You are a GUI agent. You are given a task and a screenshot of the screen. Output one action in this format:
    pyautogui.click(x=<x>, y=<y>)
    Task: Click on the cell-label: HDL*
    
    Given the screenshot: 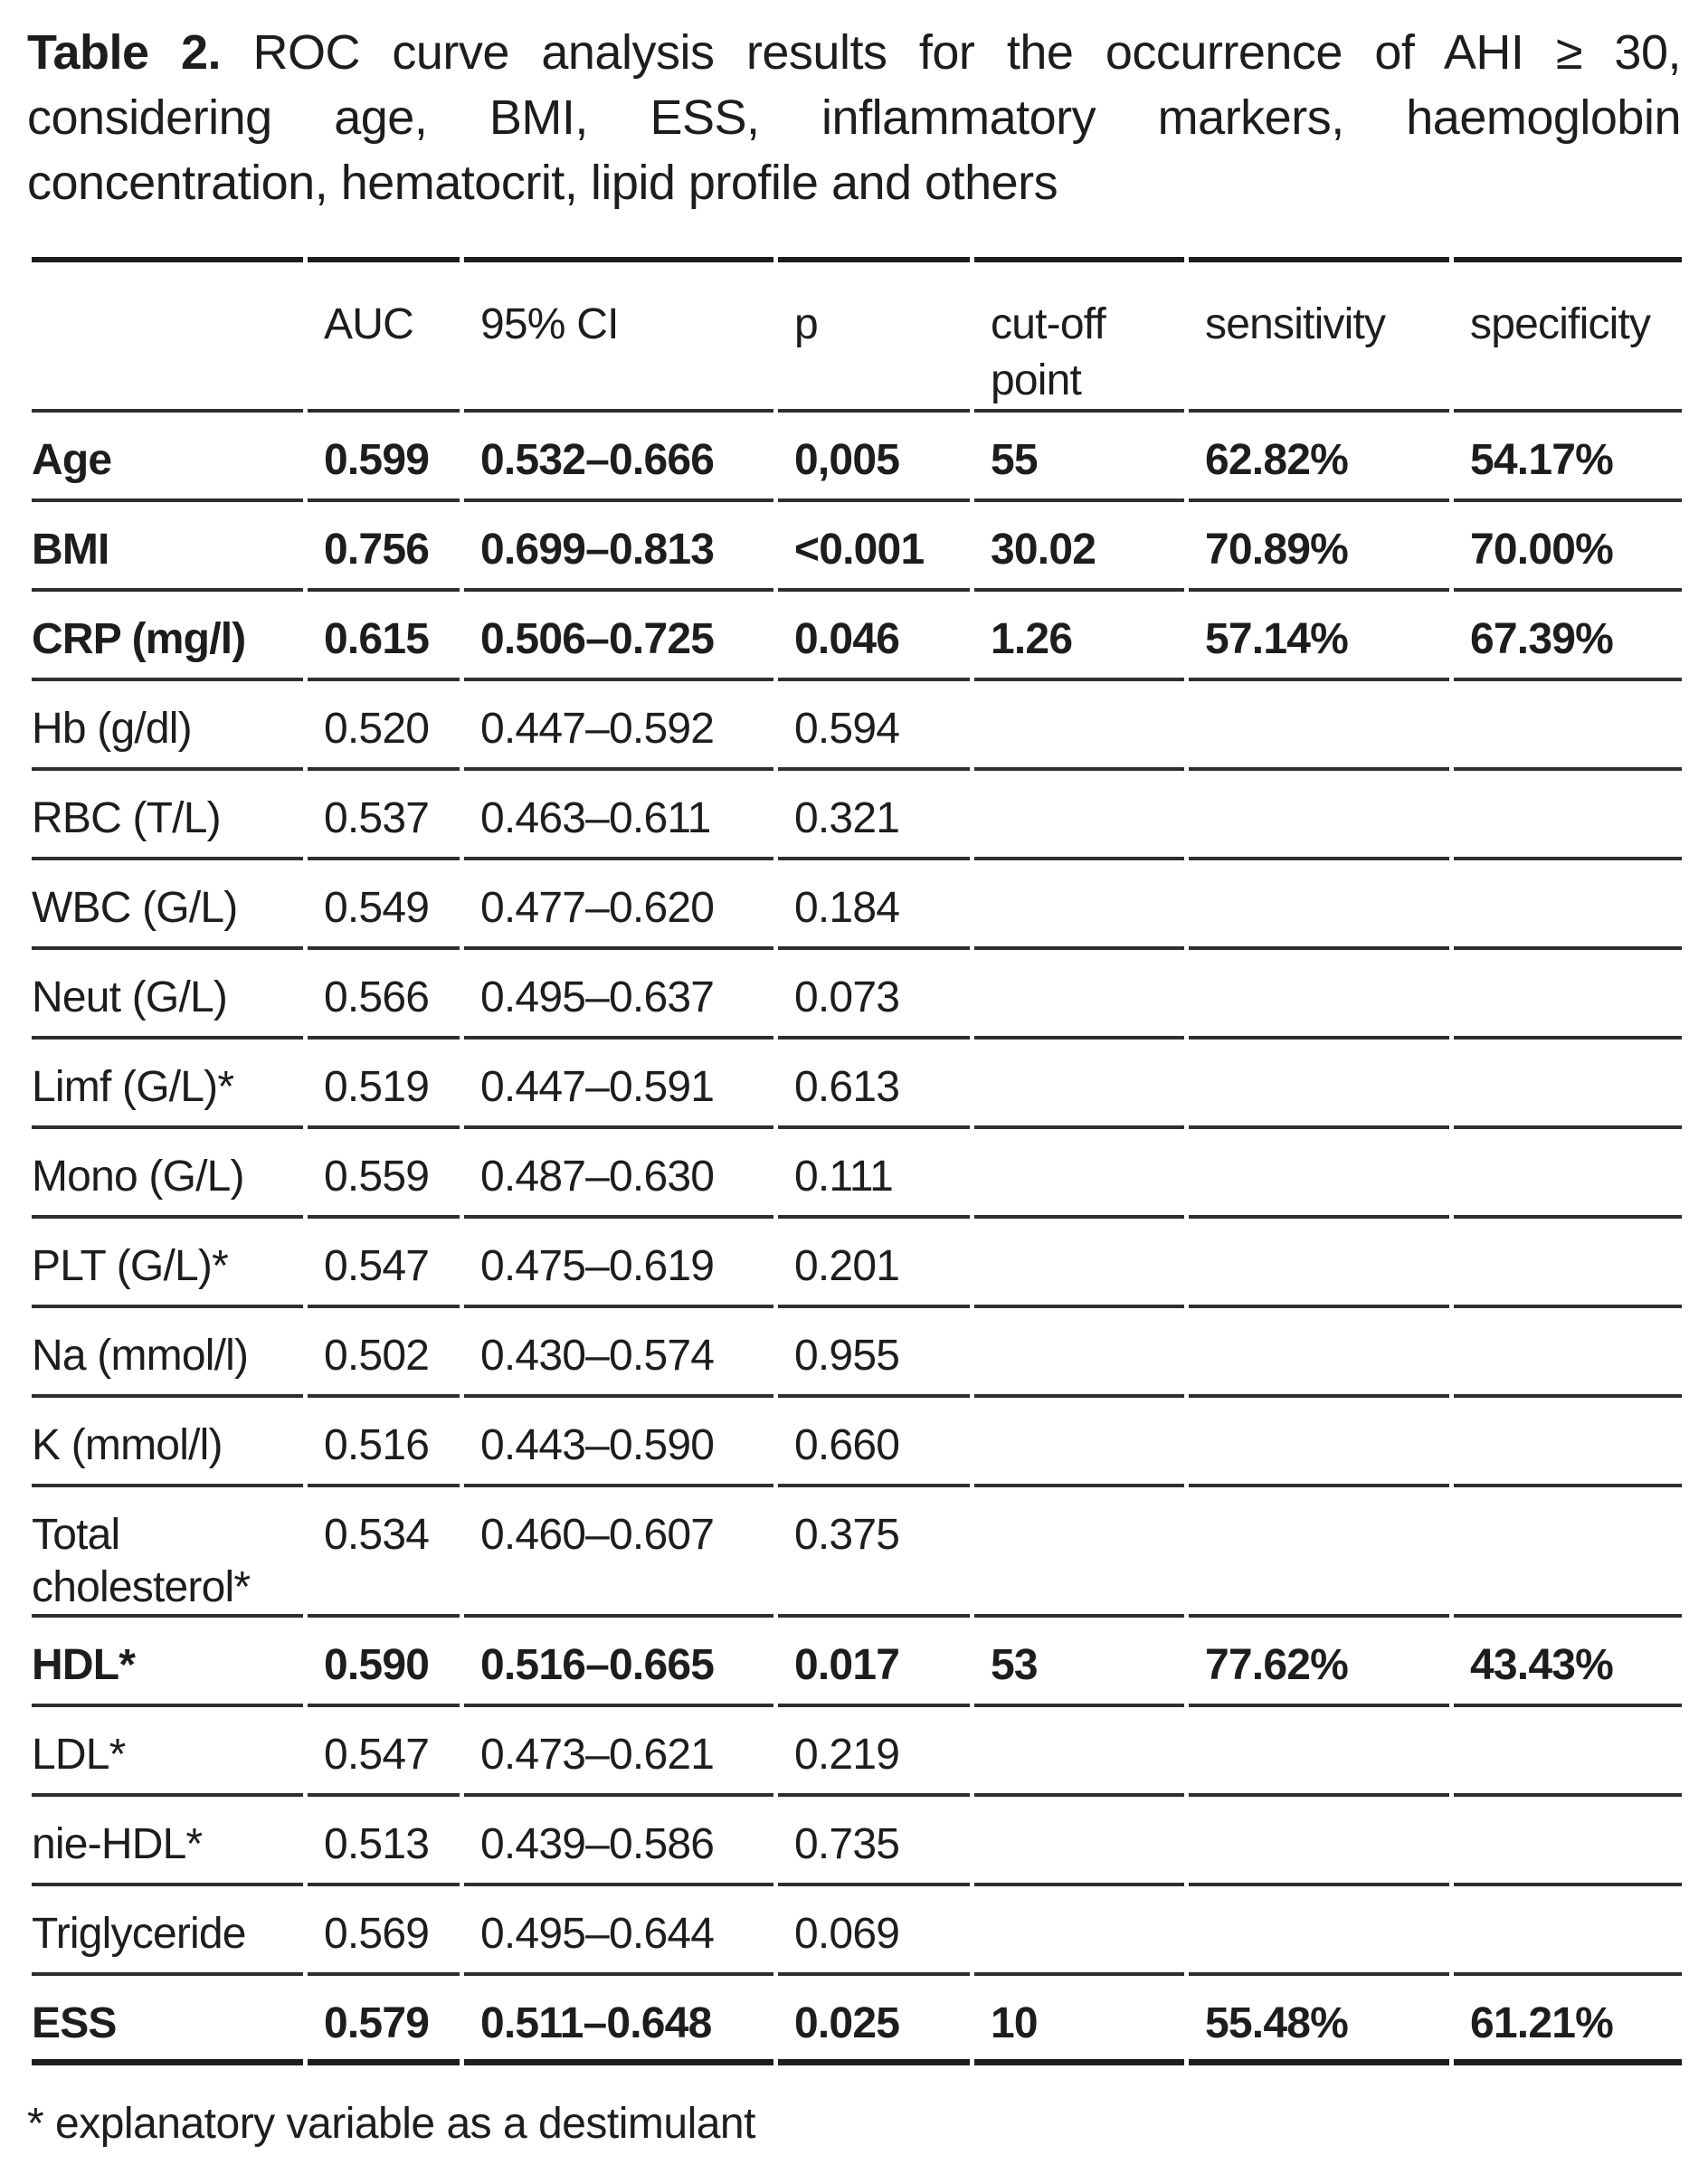 What is the action you would take?
    pyautogui.click(x=167, y=1662)
    